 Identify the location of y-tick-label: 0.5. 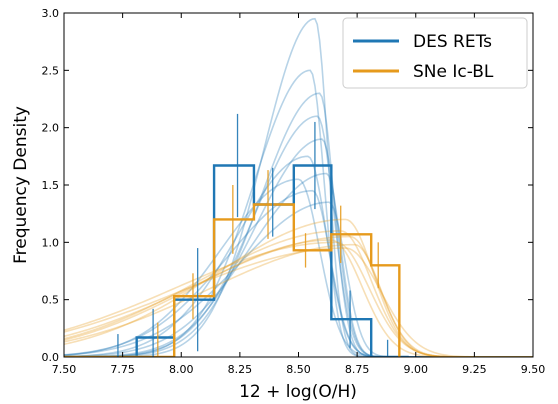
(51, 300).